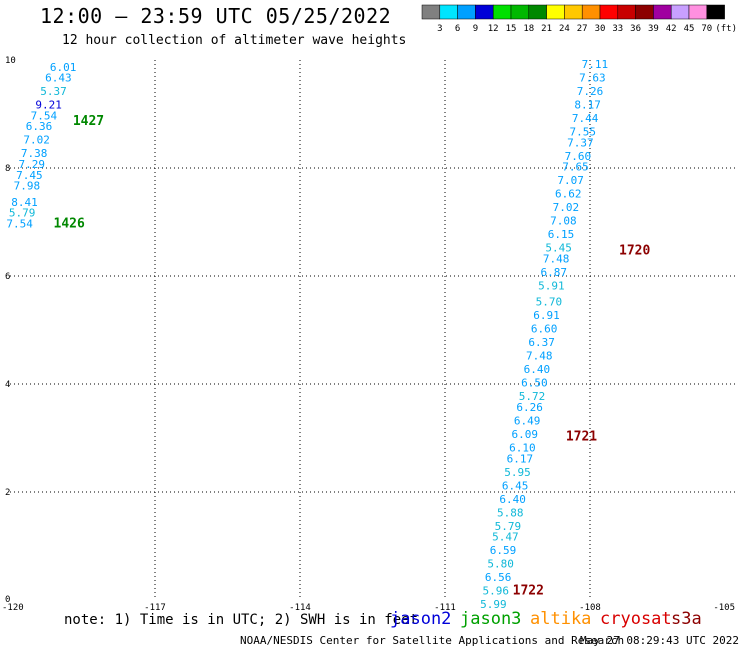 This screenshot has width=740, height=650. I want to click on data-point-label: 5.99, so click(493, 604).